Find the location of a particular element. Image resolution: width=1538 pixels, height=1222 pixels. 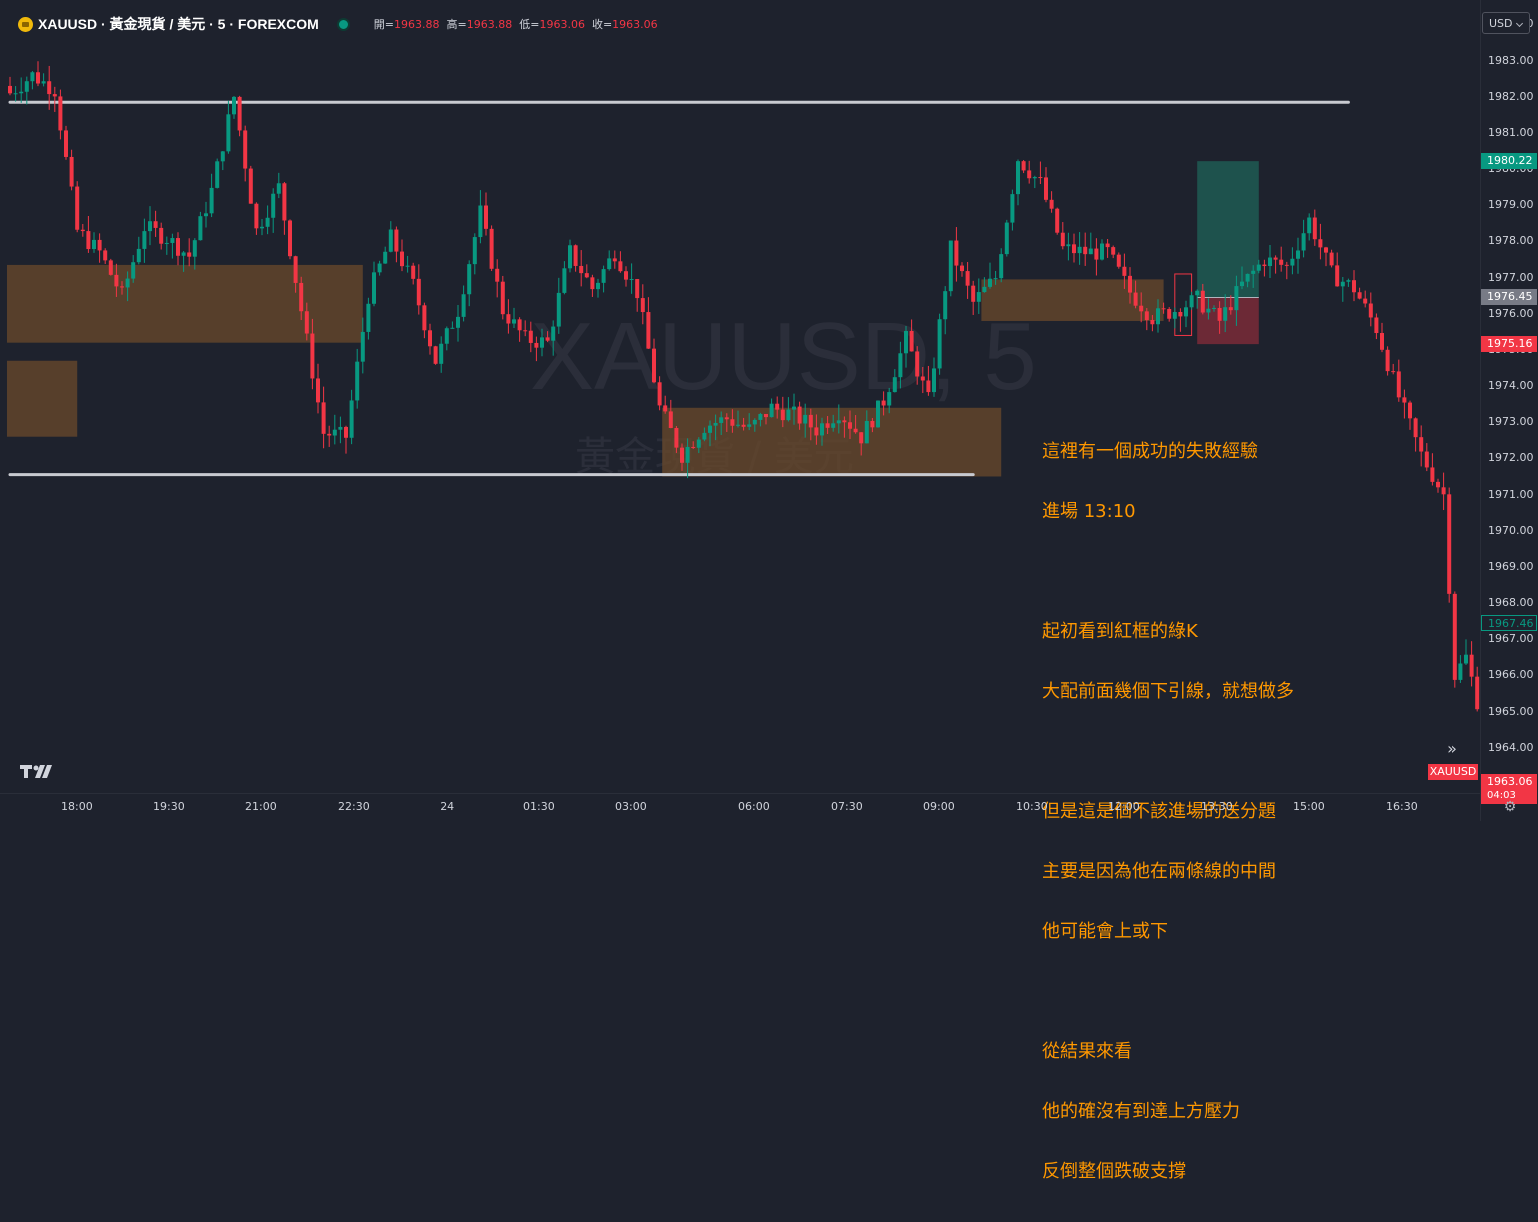

tradingview-logo-icon is located at coordinates (36, 771).